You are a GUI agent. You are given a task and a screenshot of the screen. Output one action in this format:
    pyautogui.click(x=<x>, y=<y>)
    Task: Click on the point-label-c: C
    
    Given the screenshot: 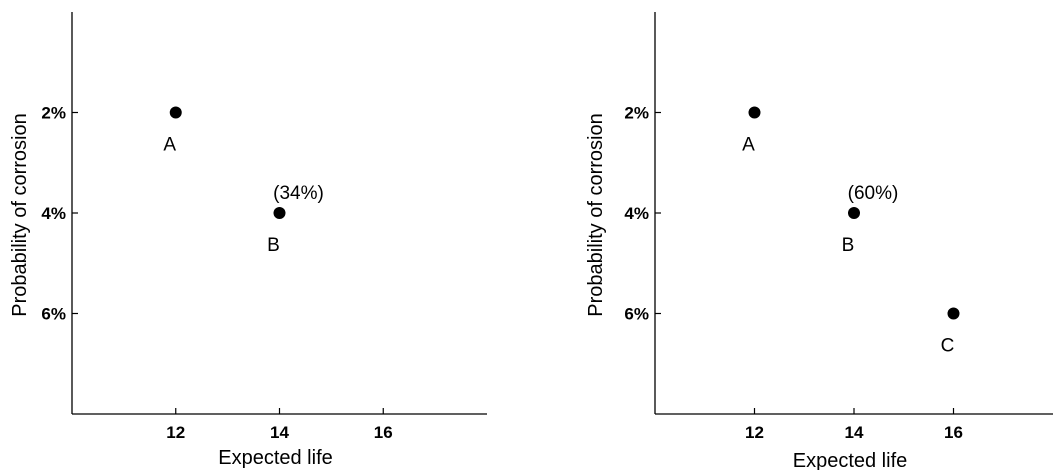 What is the action you would take?
    pyautogui.click(x=948, y=346)
    